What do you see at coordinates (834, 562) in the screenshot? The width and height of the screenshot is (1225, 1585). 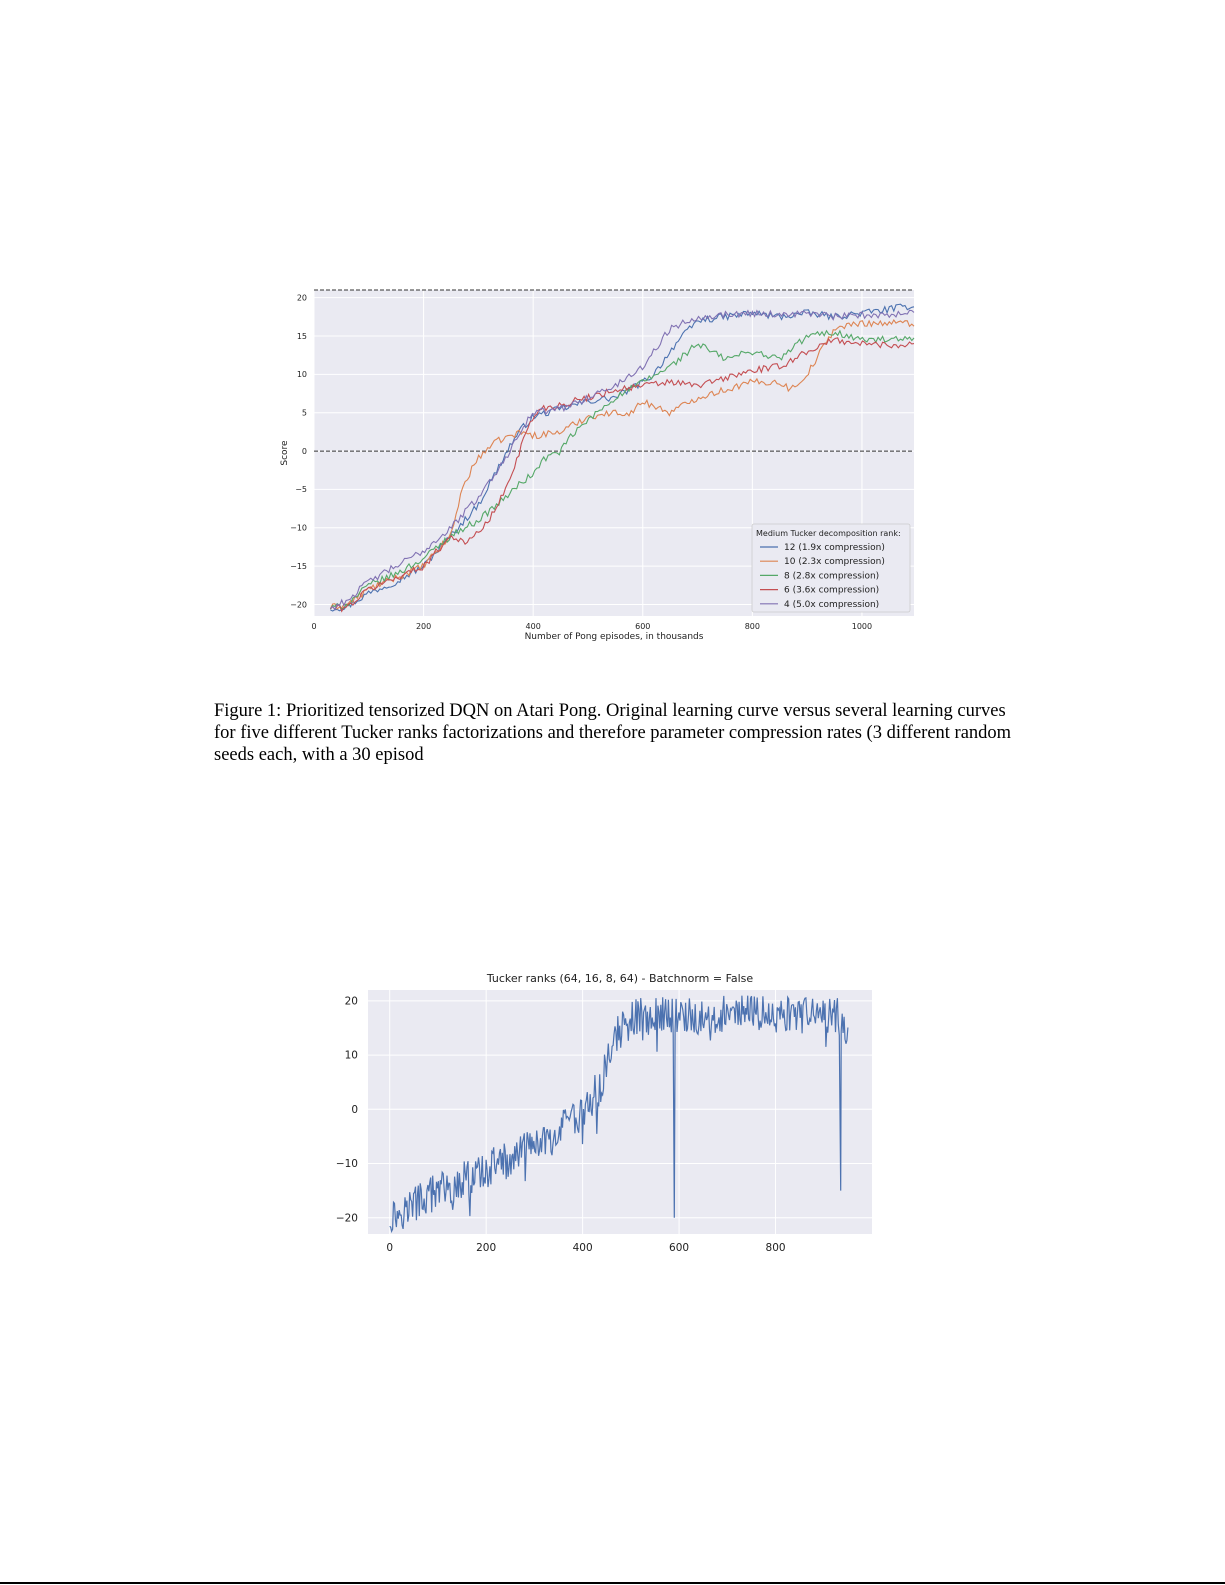 I see `legend-entry: 10 (2.3x compression)` at bounding box center [834, 562].